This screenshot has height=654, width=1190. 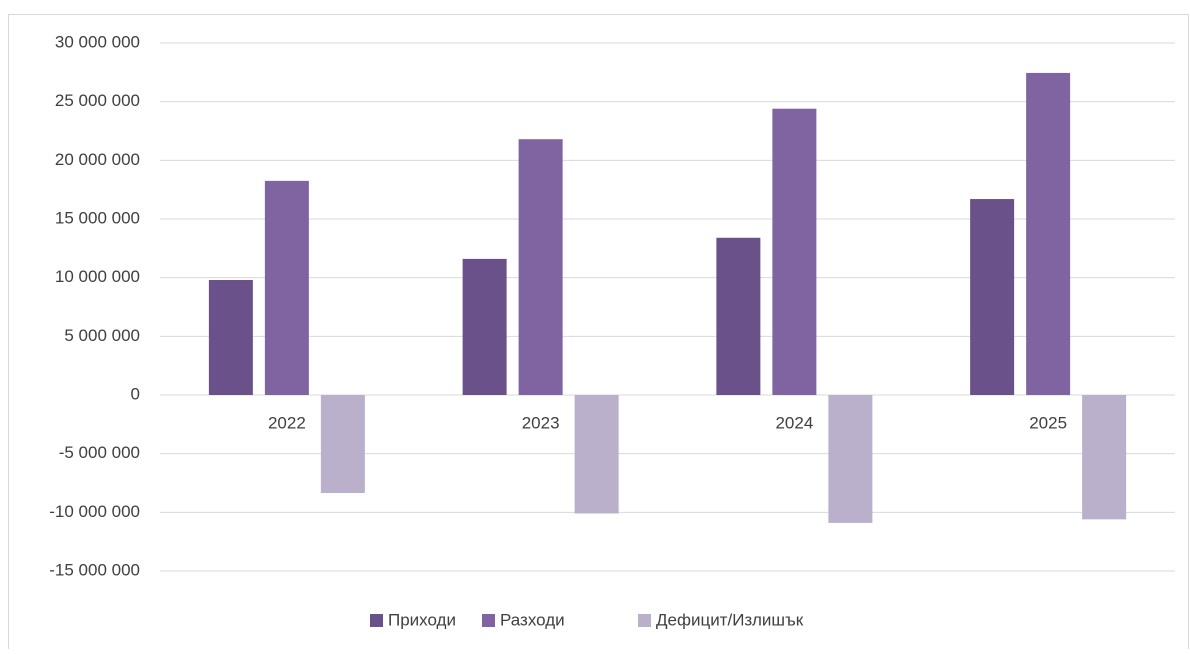 I want to click on y-tick-label: 15 000 000, so click(x=97, y=217).